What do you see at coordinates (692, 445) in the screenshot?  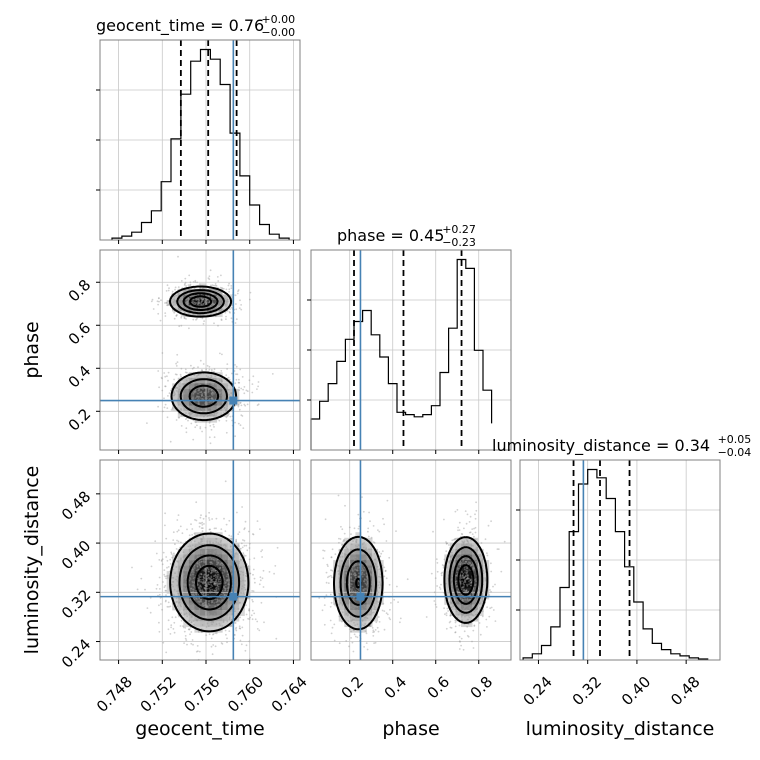 I see `title-value: 0.34` at bounding box center [692, 445].